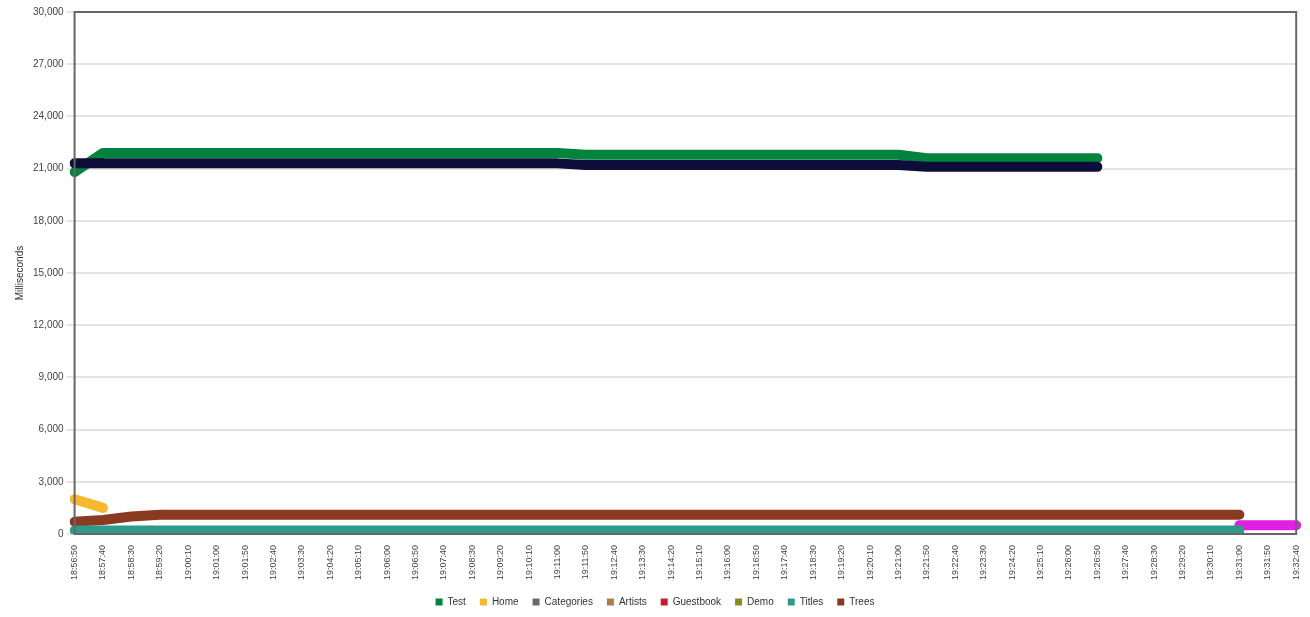 This screenshot has height=617, width=1310. Describe the element at coordinates (1182, 562) in the screenshot. I see `x-tick-label: 19:29:20` at that location.